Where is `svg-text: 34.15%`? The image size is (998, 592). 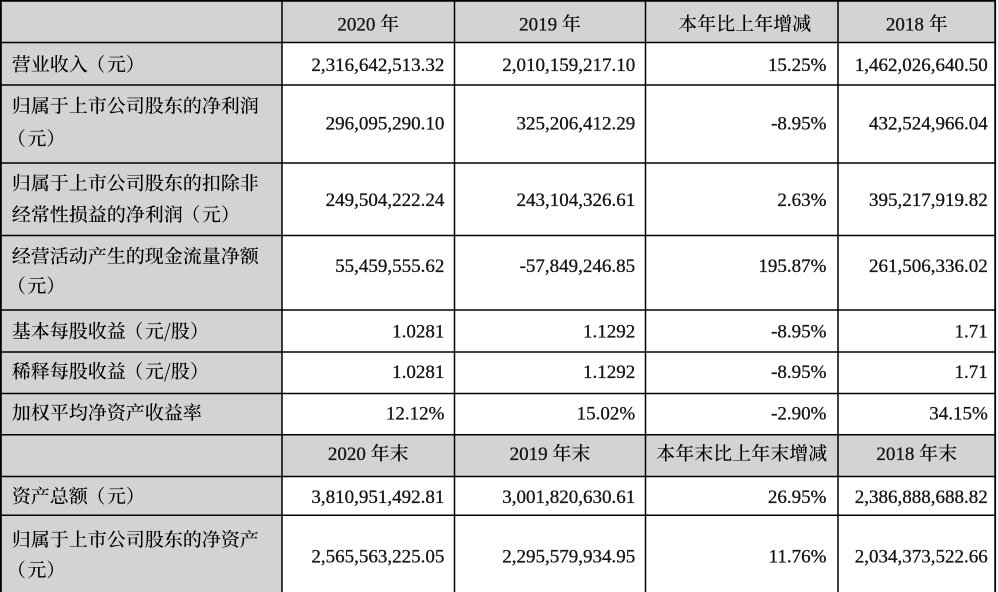 svg-text: 34.15% is located at coordinates (958, 413).